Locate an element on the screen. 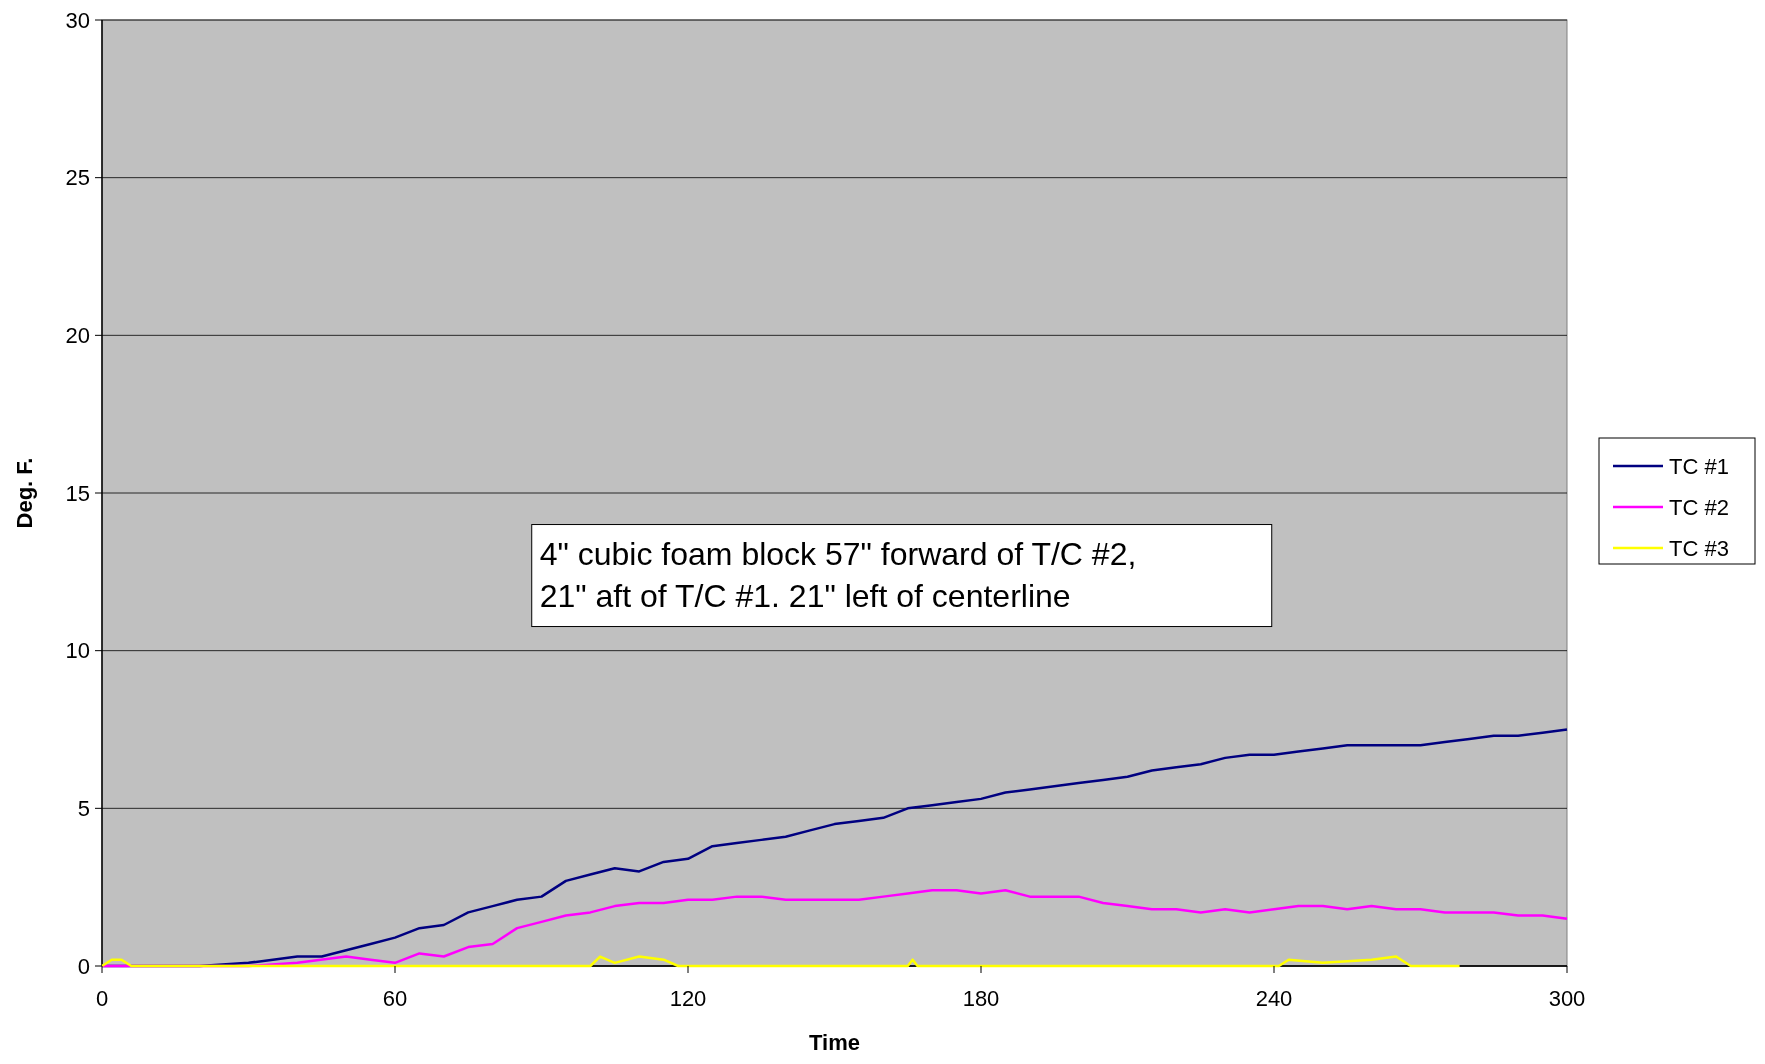  legend-label: TC #2 is located at coordinates (1699, 507).